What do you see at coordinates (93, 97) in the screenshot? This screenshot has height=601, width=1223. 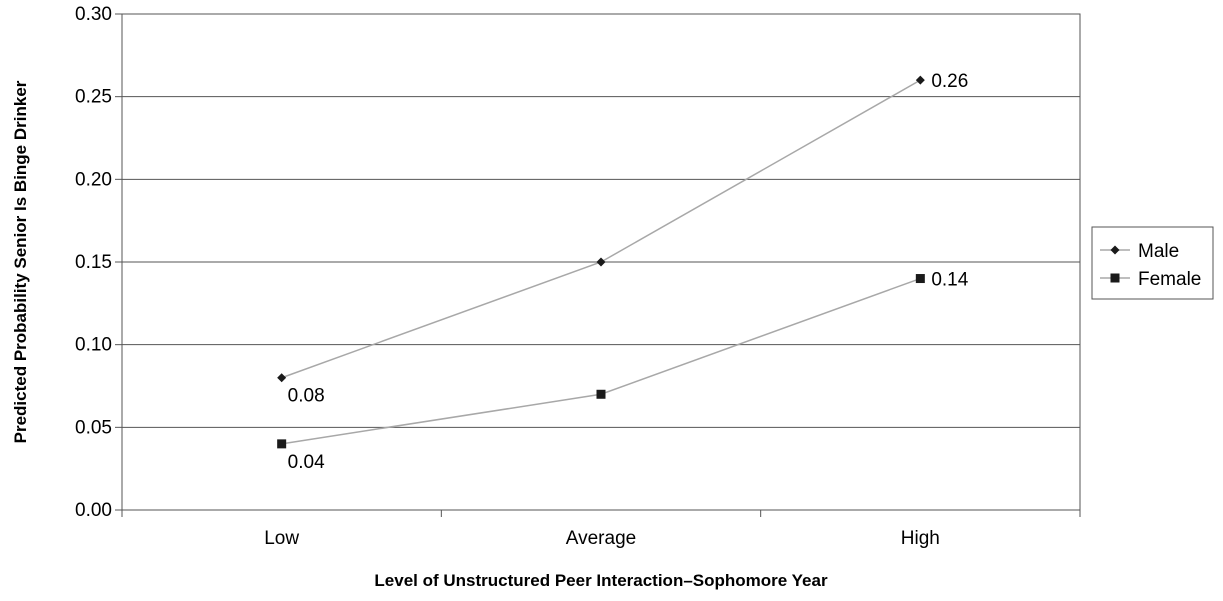 I see `y-tick-label: 0.25` at bounding box center [93, 97].